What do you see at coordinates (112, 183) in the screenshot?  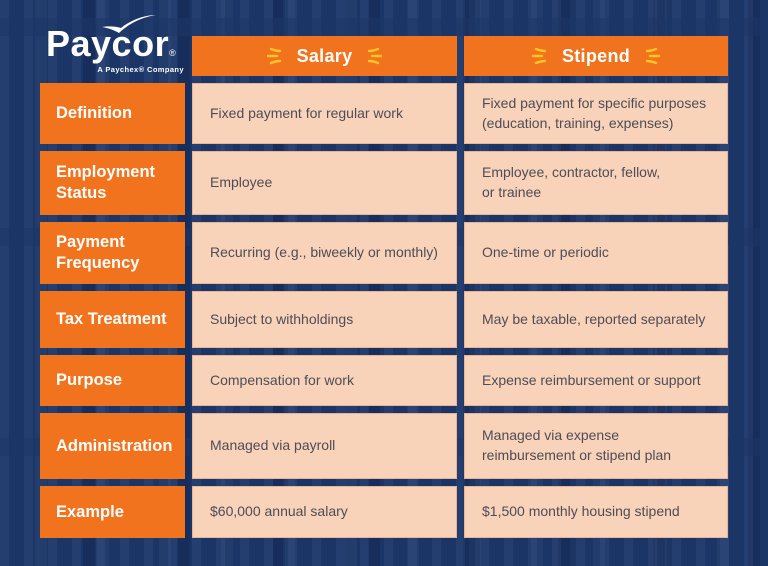 I see `row-label-employment-status: Employment Status` at bounding box center [112, 183].